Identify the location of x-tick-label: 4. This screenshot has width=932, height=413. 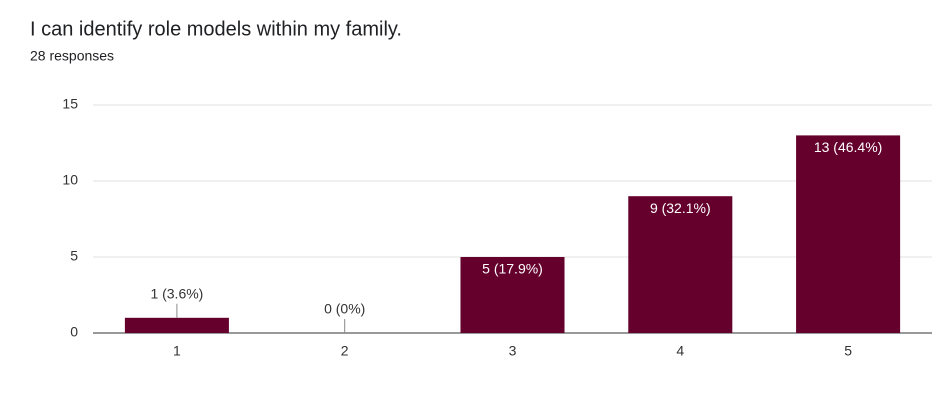
(680, 351).